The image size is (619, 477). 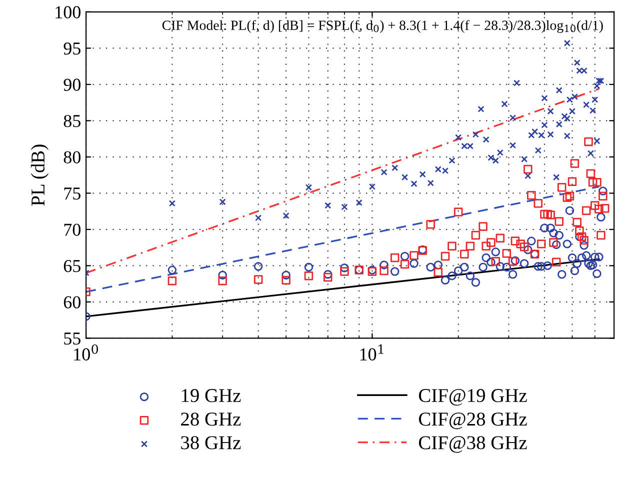 What do you see at coordinates (72, 266) in the screenshot?
I see `y-tick-label: 65` at bounding box center [72, 266].